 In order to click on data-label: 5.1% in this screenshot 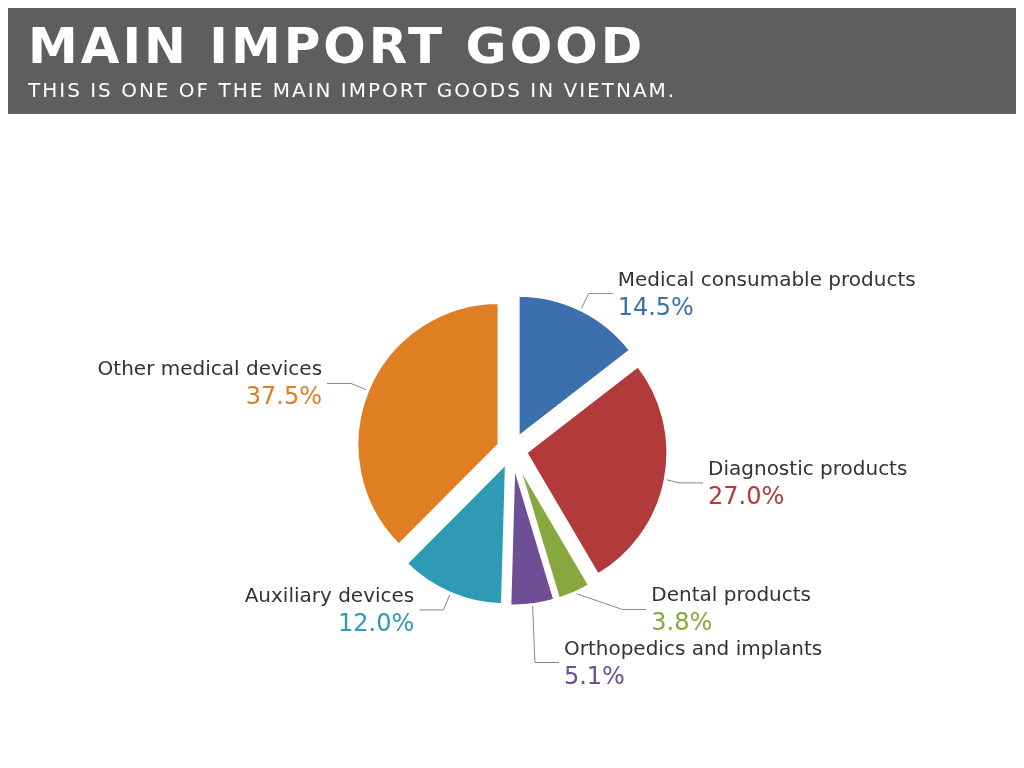, I will do `click(594, 675)`.